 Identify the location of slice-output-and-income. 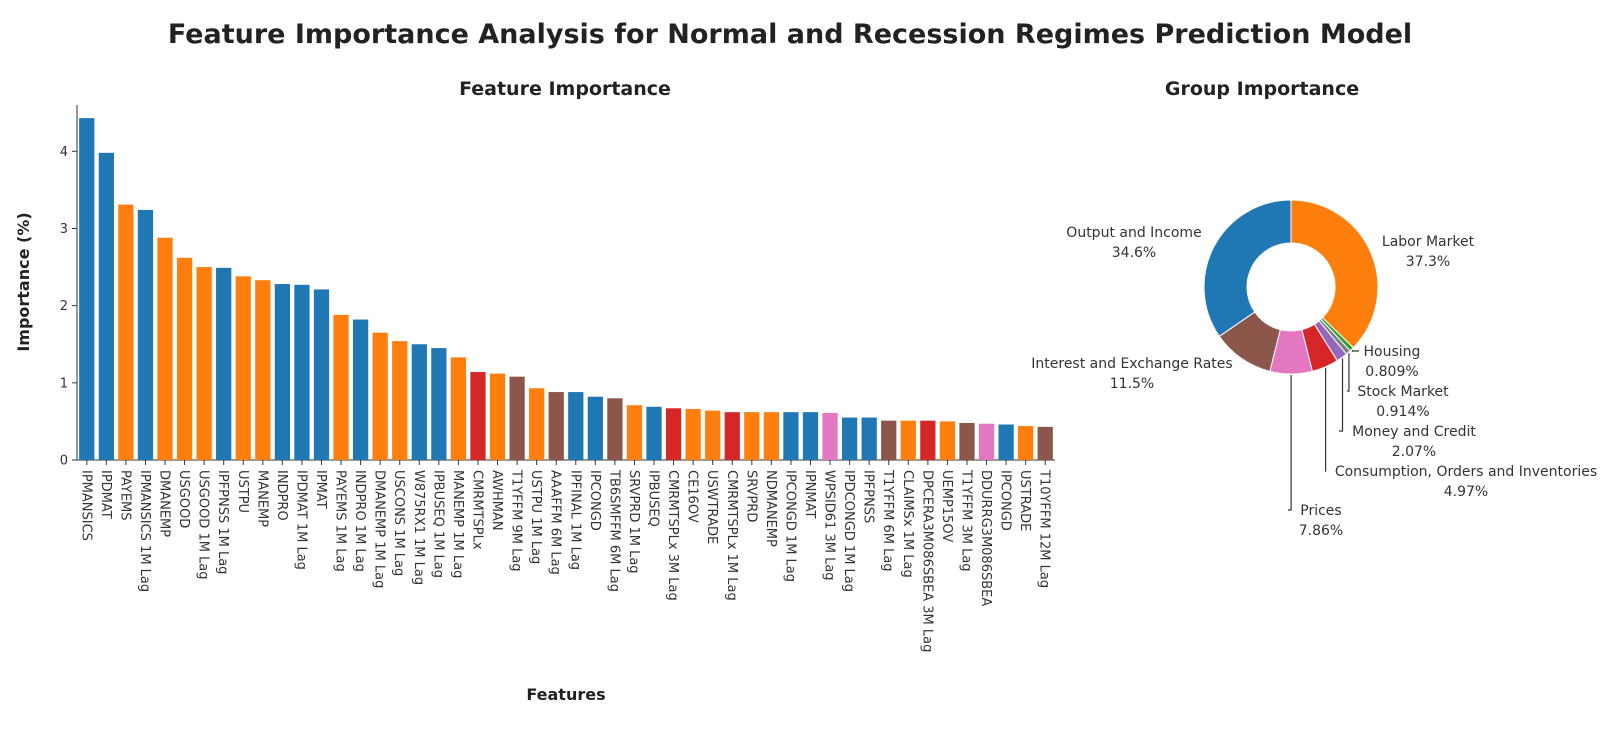
(1247, 268).